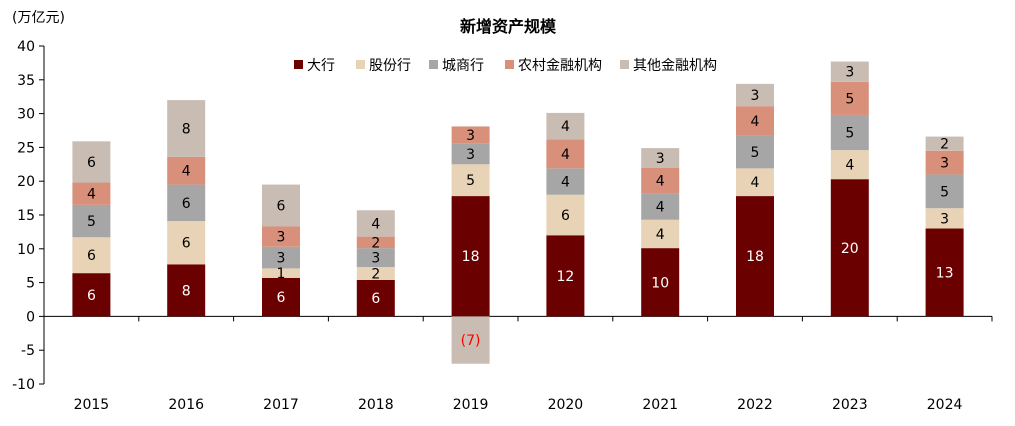 The width and height of the screenshot is (1015, 426). What do you see at coordinates (560, 66) in the screenshot?
I see `legend-label: 农村金融机构` at bounding box center [560, 66].